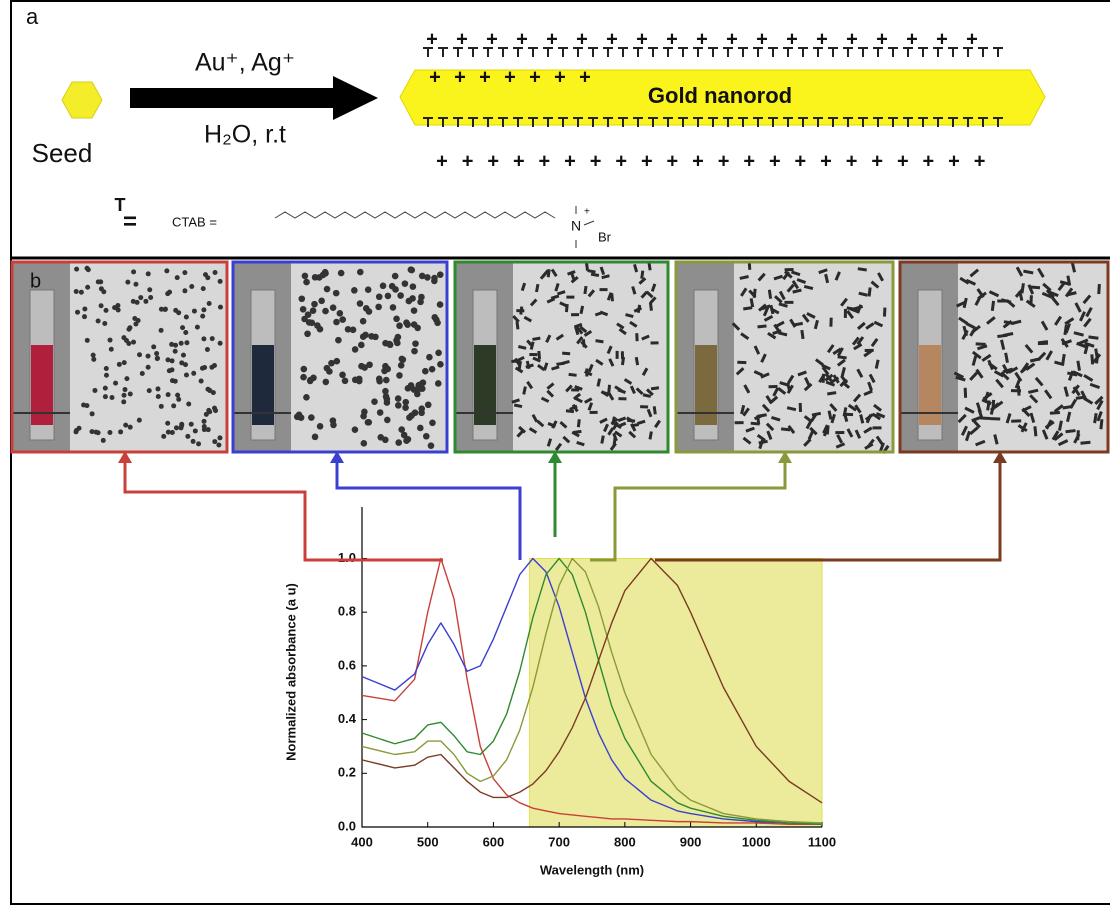 The width and height of the screenshot is (1110, 905). I want to click on y-tick-label: 0.8, so click(347, 611).